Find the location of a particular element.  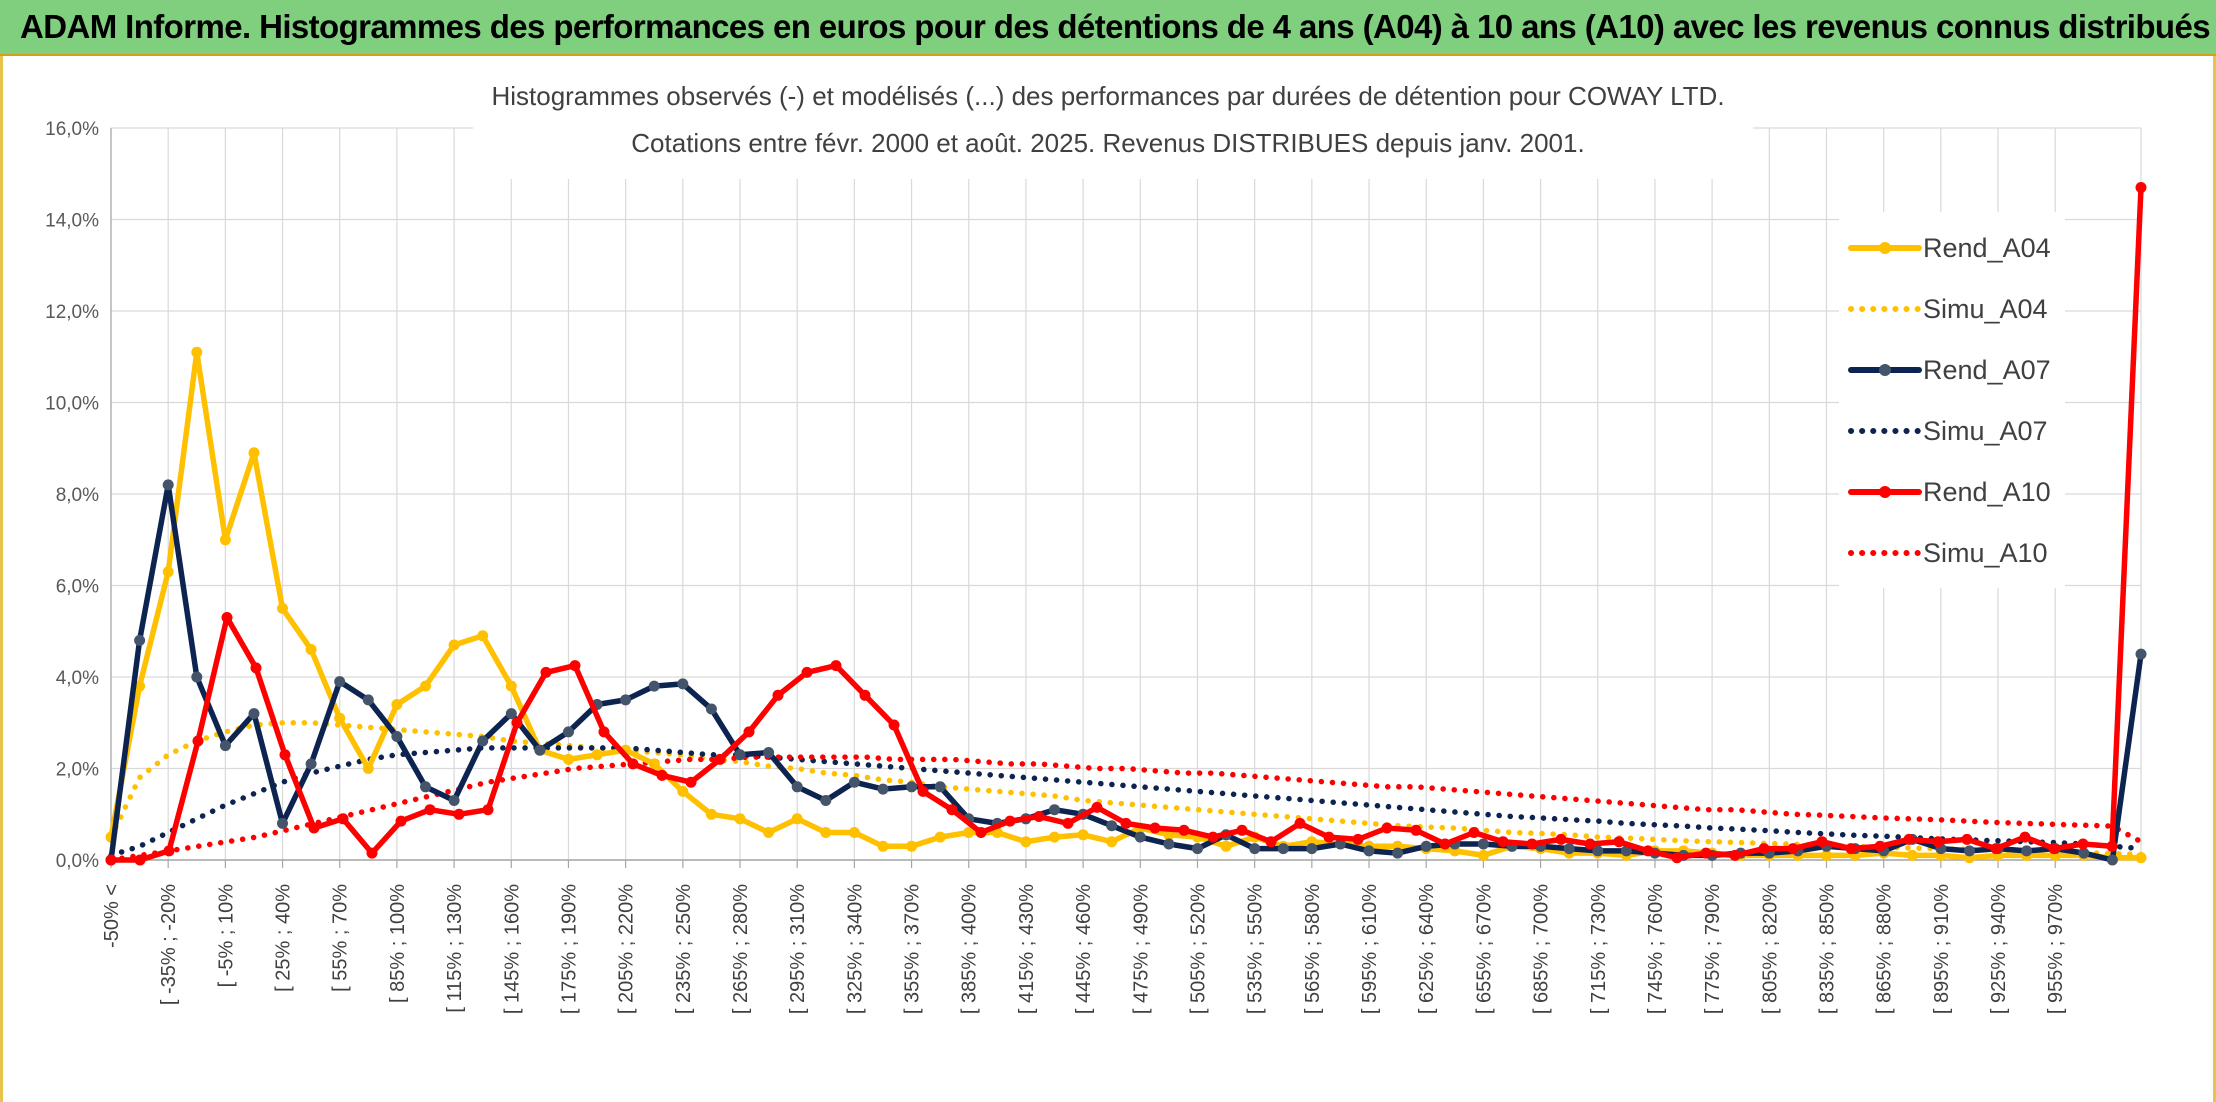

x-tick-label: [ -35% ; -20% is located at coordinates (169, 944).